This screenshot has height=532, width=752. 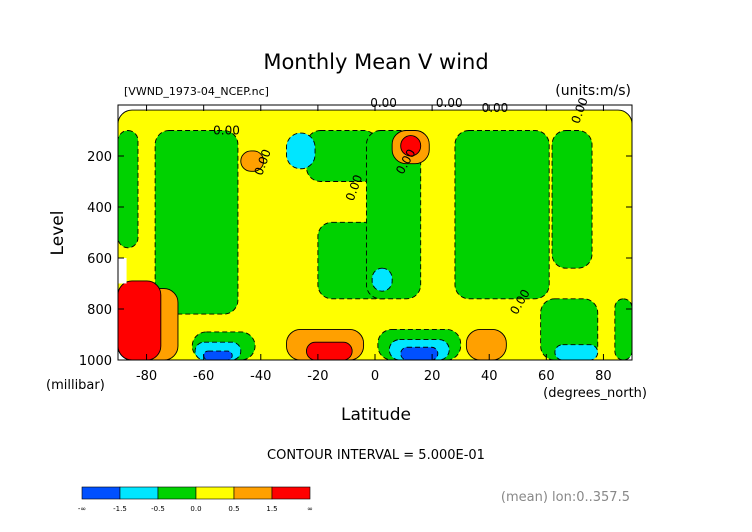 What do you see at coordinates (233, 509) in the screenshot?
I see `colorbar-label-5: 0.5` at bounding box center [233, 509].